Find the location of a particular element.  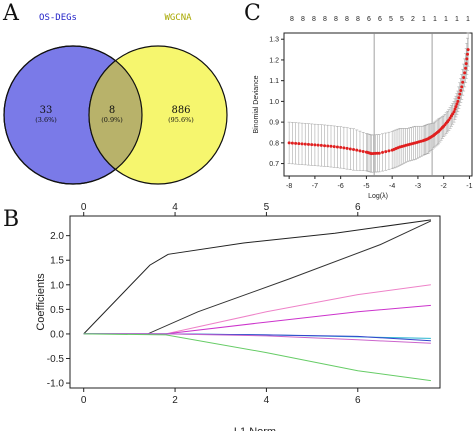

y-tick-label: -1.0 is located at coordinates (56, 384).